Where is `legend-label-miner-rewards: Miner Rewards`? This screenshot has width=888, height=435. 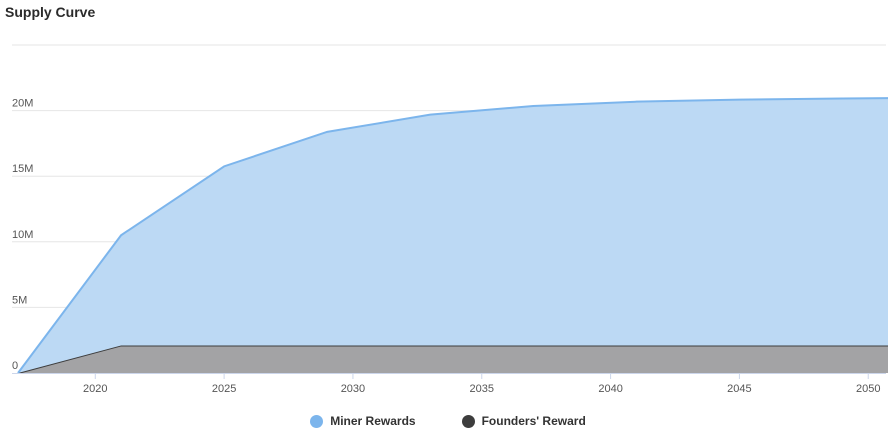
legend-label-miner-rewards: Miner Rewards is located at coordinates (373, 421).